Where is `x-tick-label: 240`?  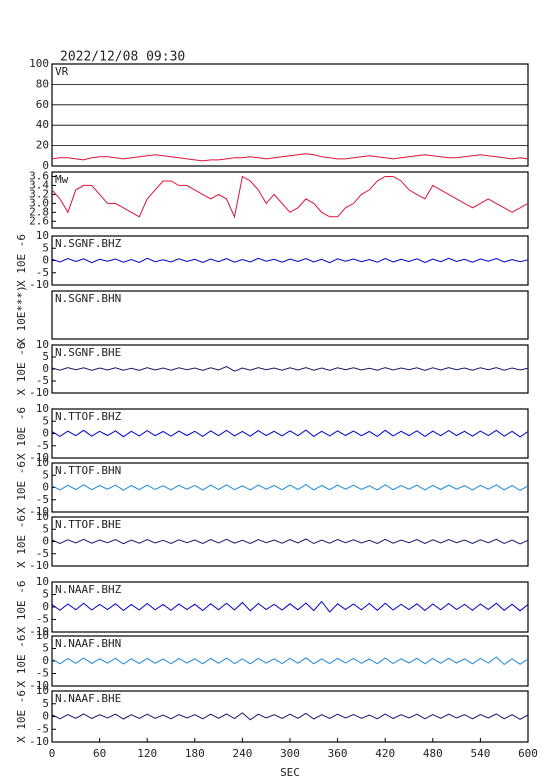 x-tick-label: 240 is located at coordinates (242, 753).